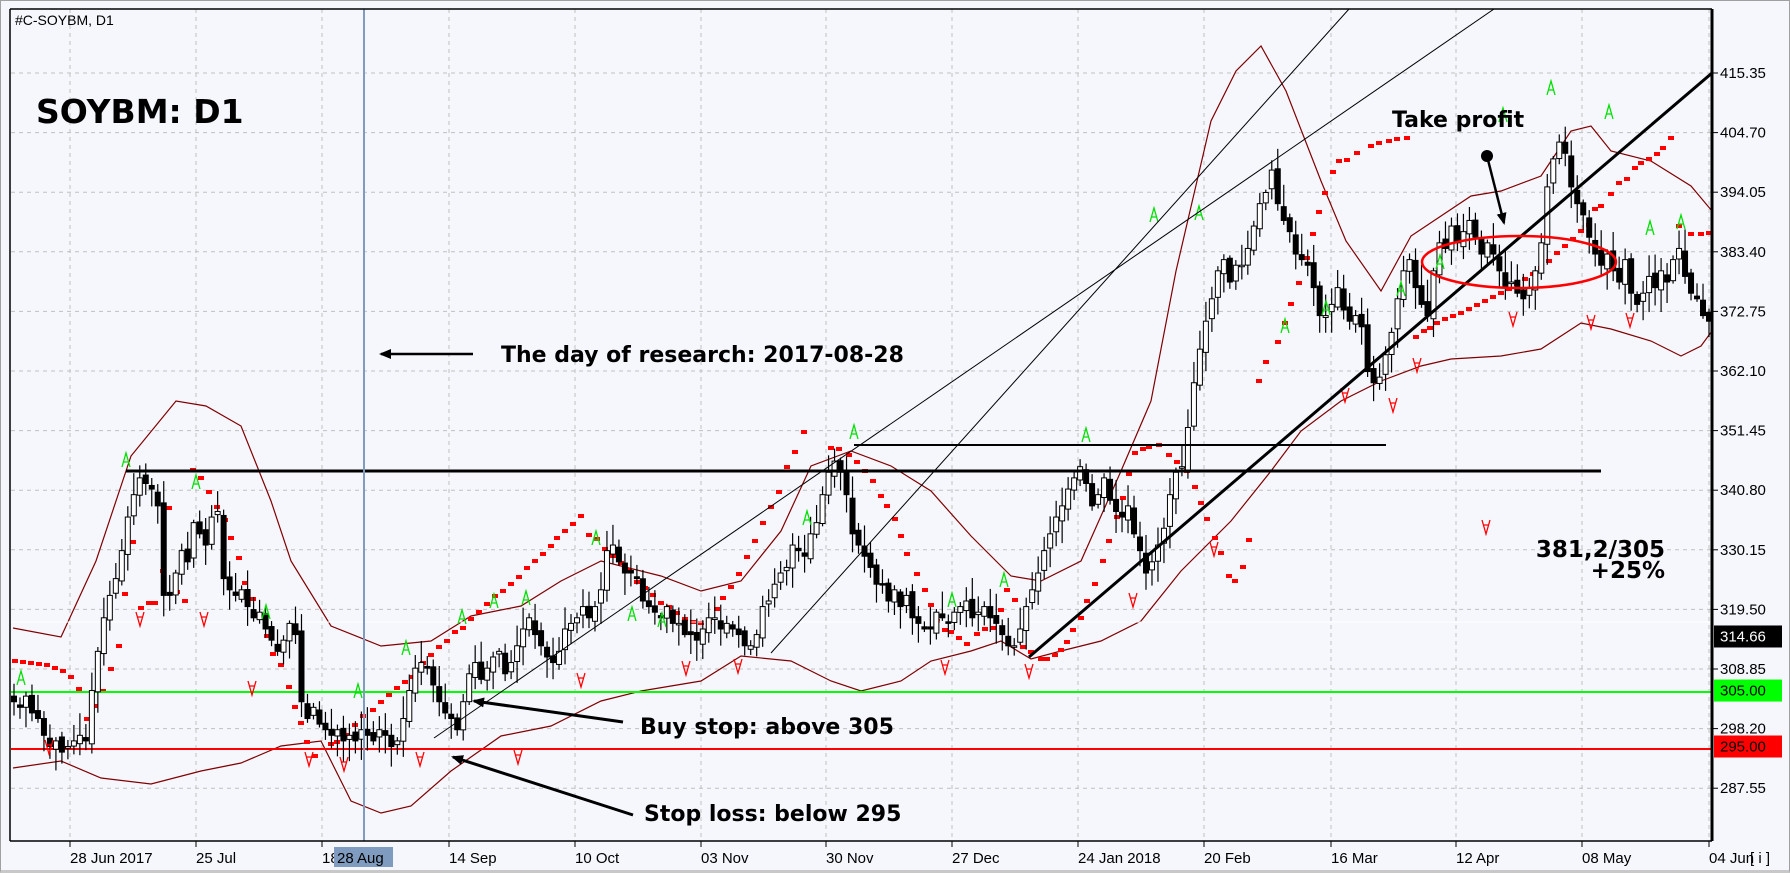  What do you see at coordinates (772, 814) in the screenshot?
I see `stop-loss-annotation: Stop loss: below 295` at bounding box center [772, 814].